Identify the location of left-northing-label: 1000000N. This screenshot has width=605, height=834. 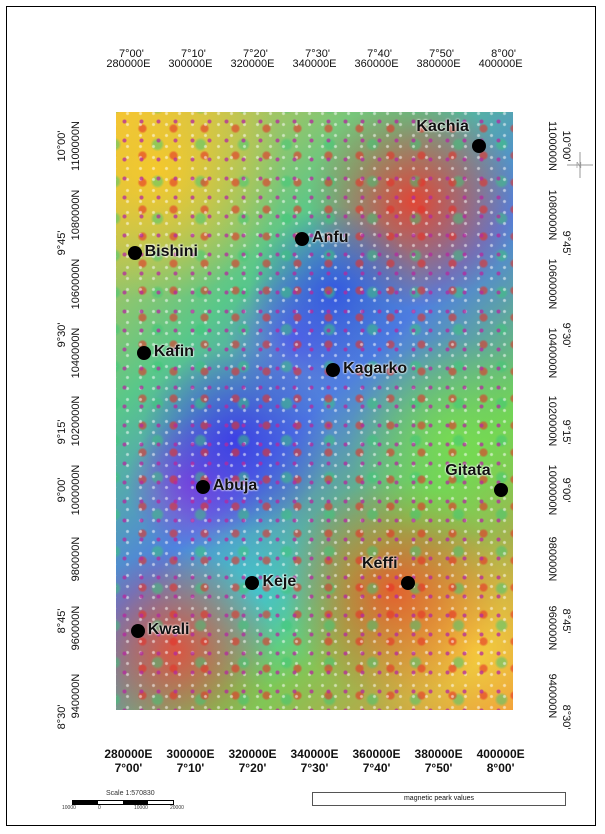
(76, 490).